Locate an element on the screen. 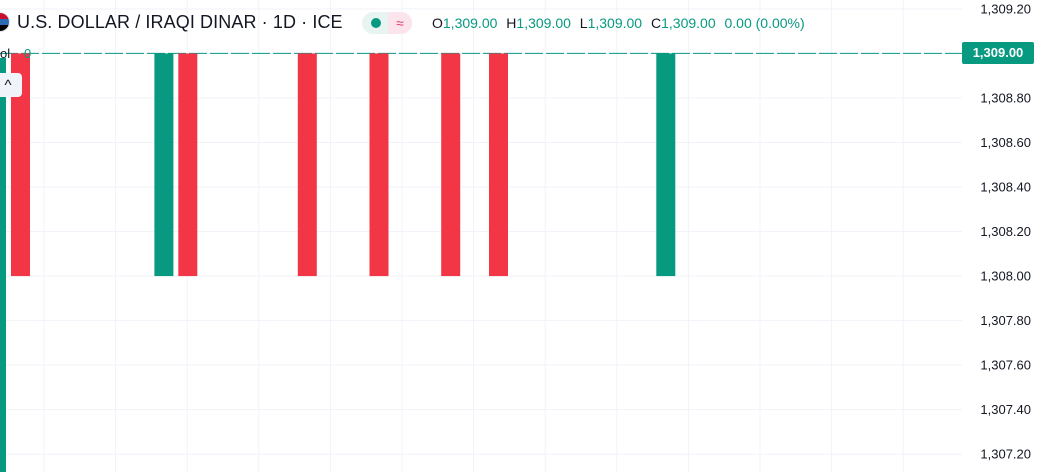 This screenshot has height=472, width=1041. market-status-pill: ≈ is located at coordinates (387, 23).